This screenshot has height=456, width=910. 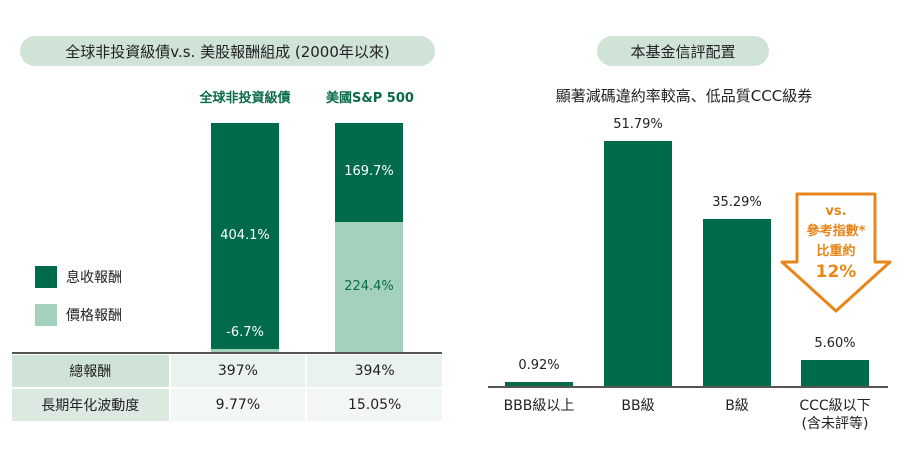 What do you see at coordinates (836, 272) in the screenshot?
I see `callout-line-percent: 12%` at bounding box center [836, 272].